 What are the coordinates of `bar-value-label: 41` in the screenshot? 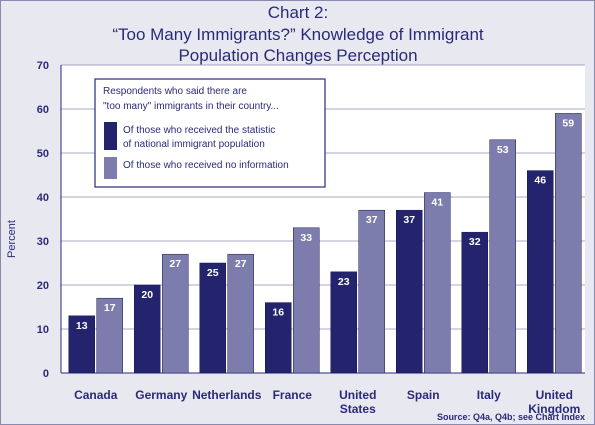 It's located at (437, 203).